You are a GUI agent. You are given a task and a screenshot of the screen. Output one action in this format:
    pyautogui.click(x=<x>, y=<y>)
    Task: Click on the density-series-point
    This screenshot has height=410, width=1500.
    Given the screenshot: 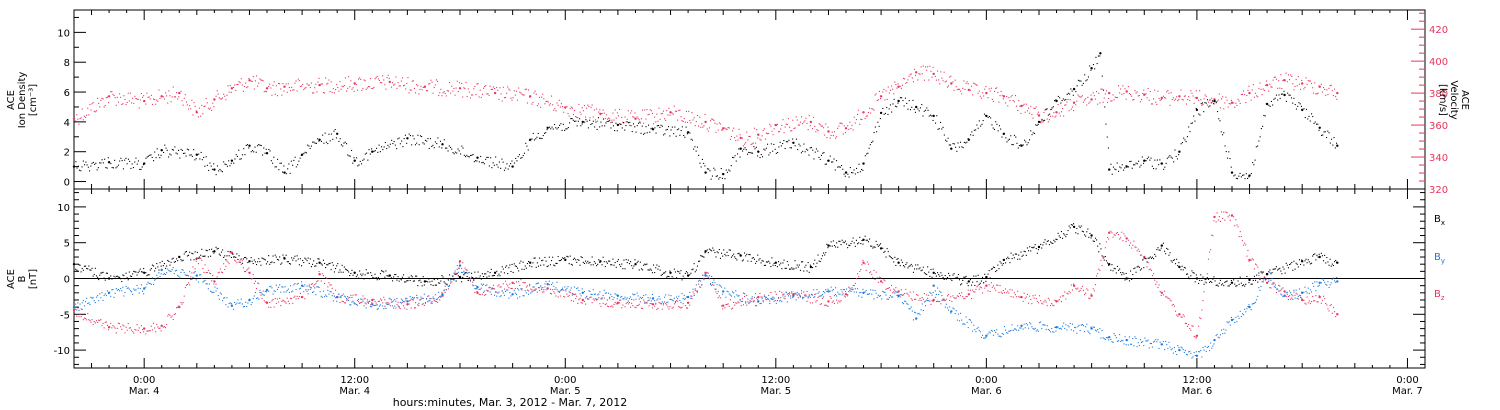 What is the action you would take?
    pyautogui.click(x=846, y=172)
    